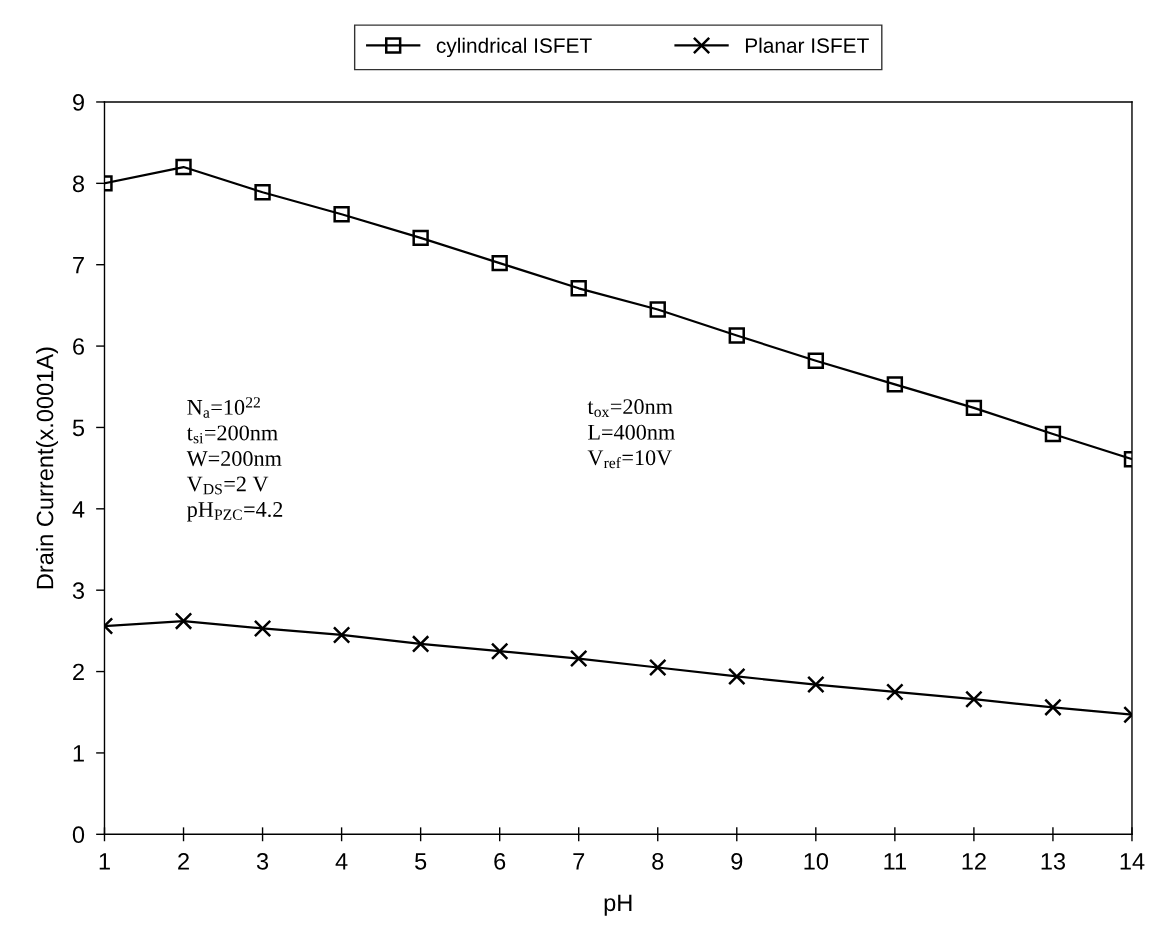  What do you see at coordinates (78, 102) in the screenshot?
I see `y-tick-label: 9` at bounding box center [78, 102].